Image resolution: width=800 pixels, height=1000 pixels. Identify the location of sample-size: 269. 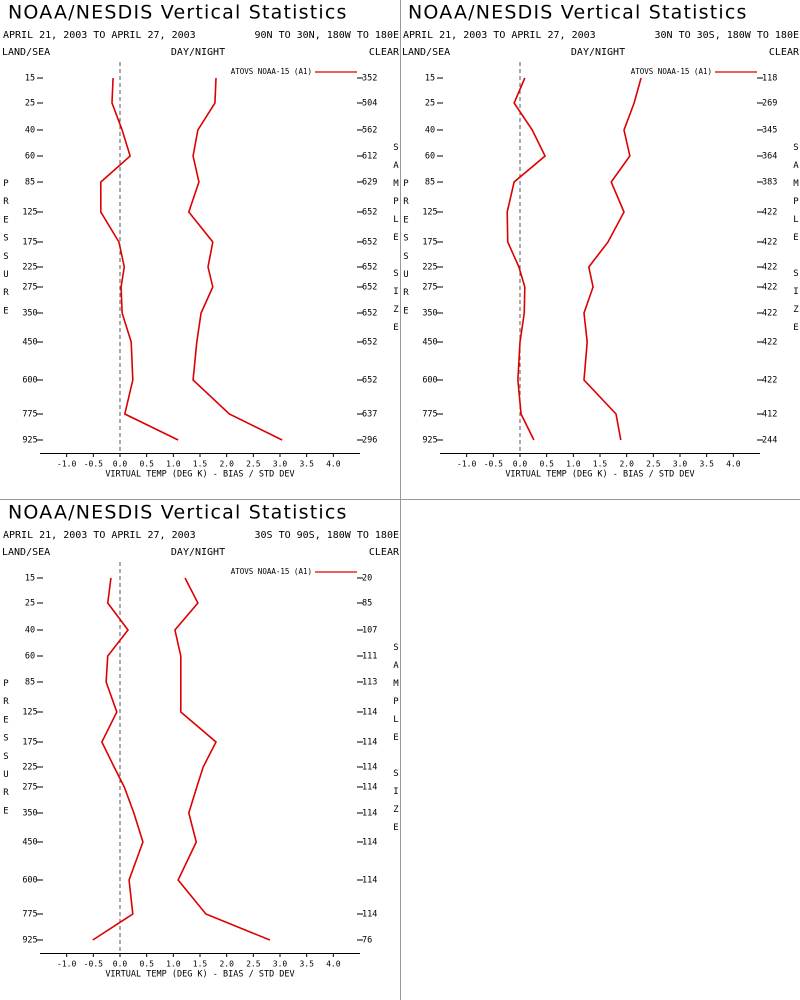
(769, 104).